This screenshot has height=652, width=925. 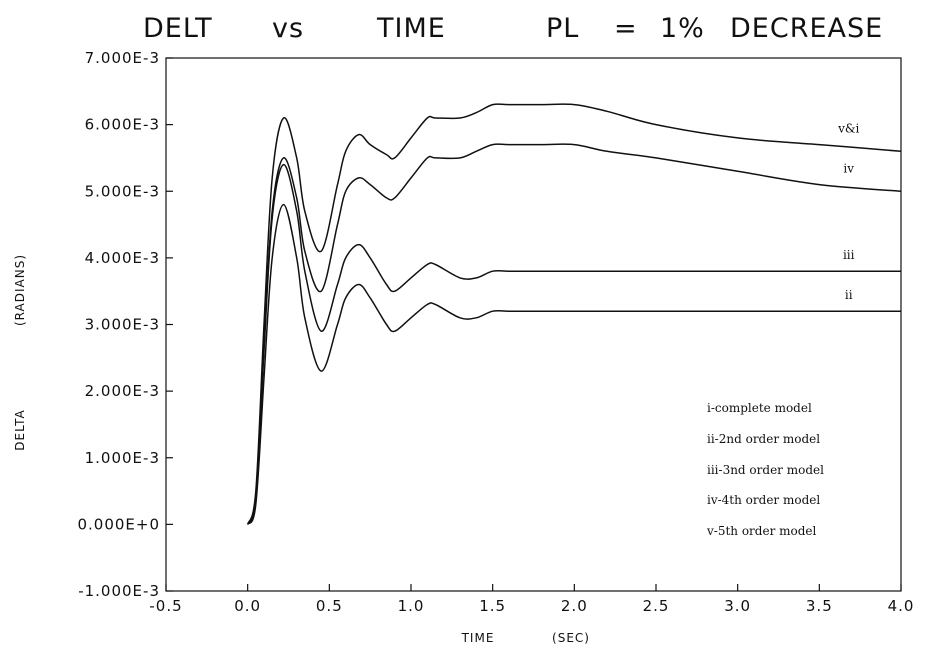 What do you see at coordinates (122, 258) in the screenshot?
I see `y-tick-label: 4.000E-3` at bounding box center [122, 258].